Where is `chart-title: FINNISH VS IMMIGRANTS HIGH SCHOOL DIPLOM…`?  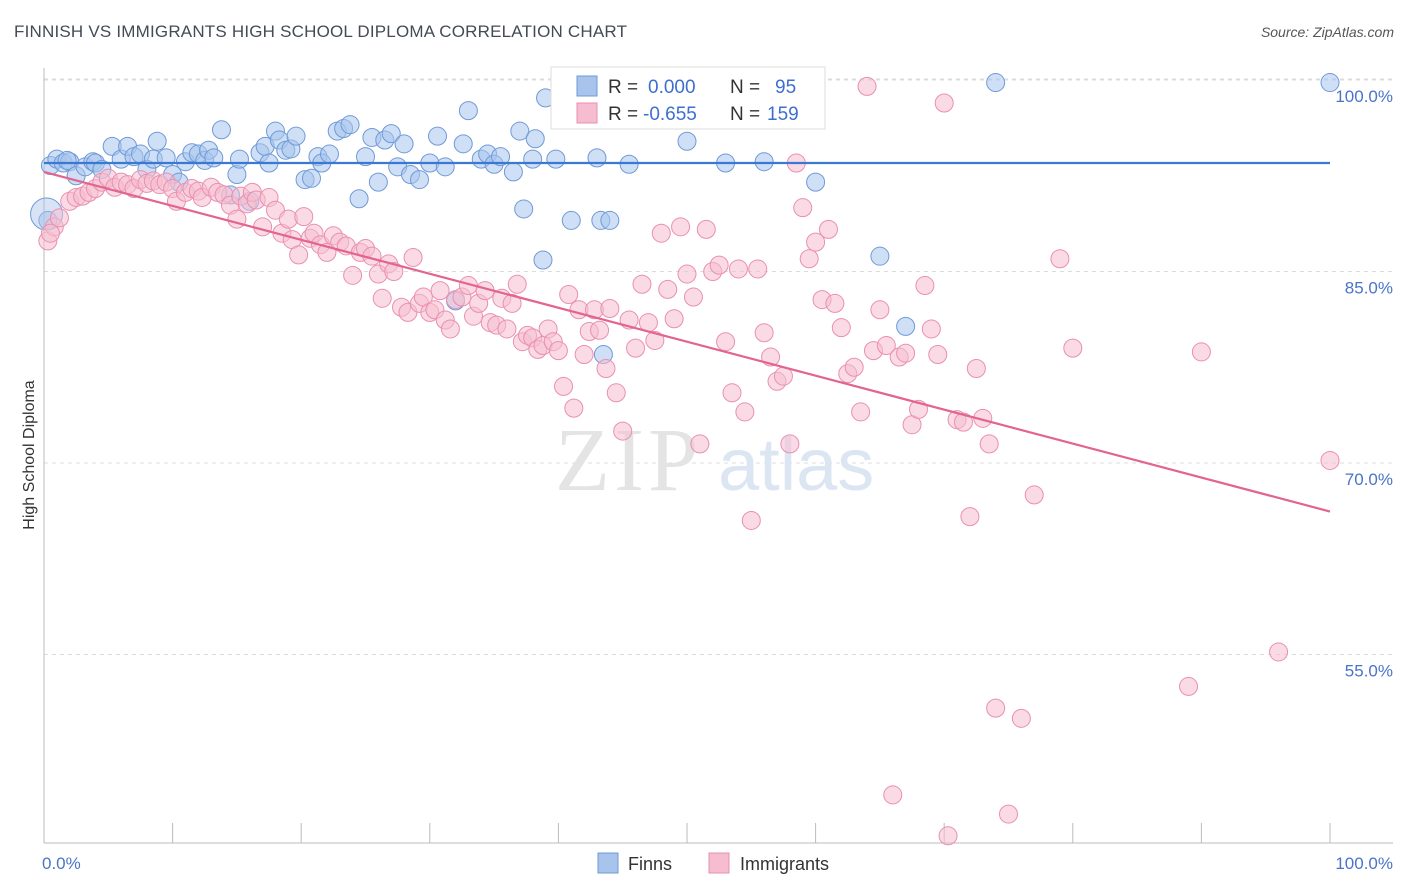 chart-title: FINNISH VS IMMIGRANTS HIGH SCHOOL DIPLOM… is located at coordinates (321, 31).